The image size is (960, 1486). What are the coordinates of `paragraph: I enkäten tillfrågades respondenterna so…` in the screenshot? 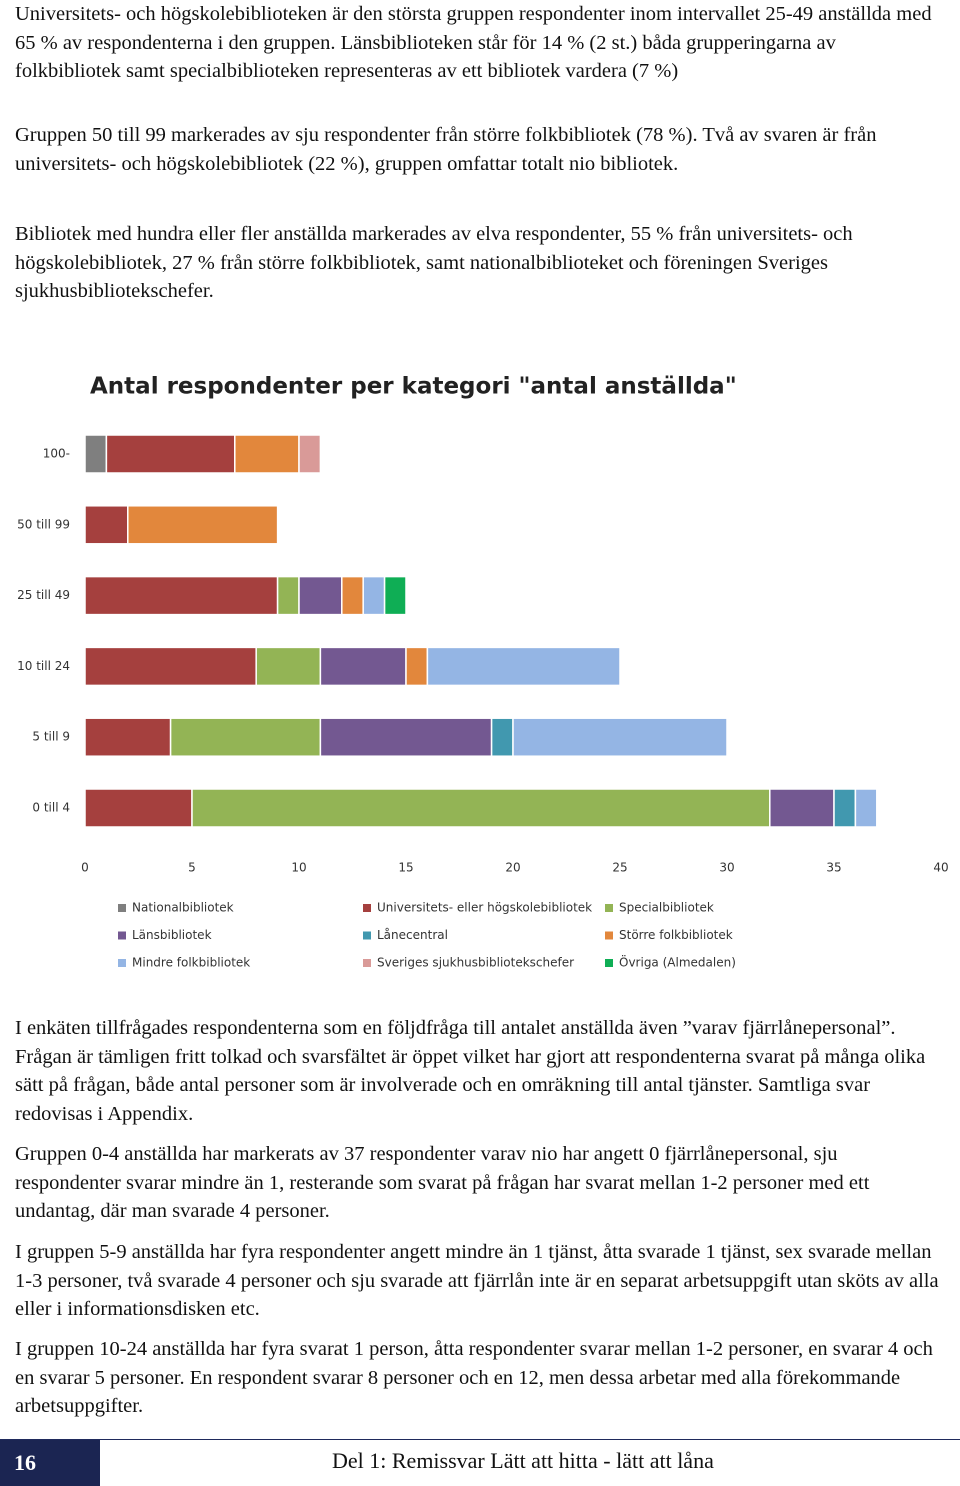 It's located at (470, 1071).